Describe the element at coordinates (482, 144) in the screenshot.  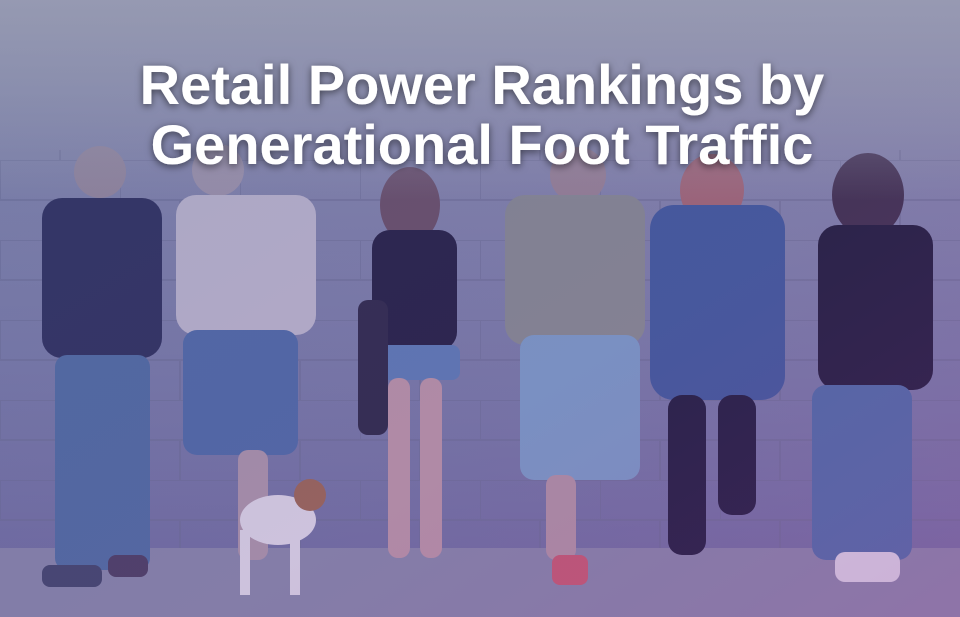
I see `title-line: Generational Foot Traffic` at that location.